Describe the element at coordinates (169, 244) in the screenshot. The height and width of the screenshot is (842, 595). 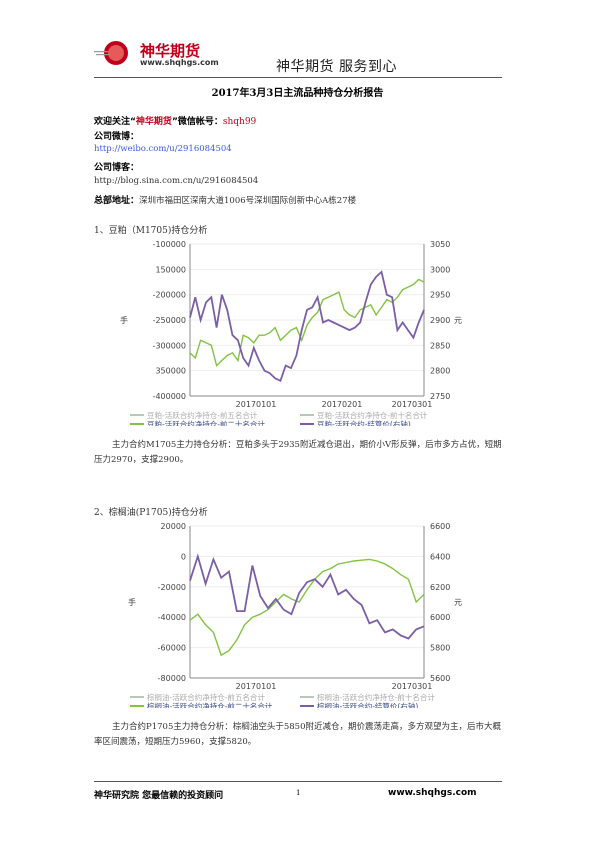
I see `y-left-tick-label: -100000` at that location.